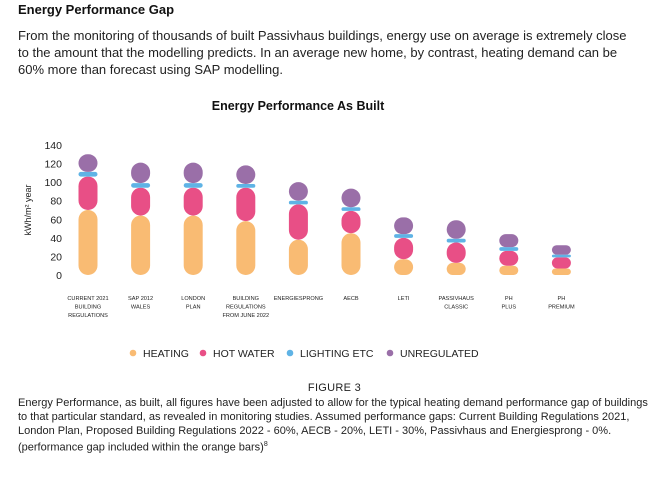 The height and width of the screenshot is (484, 669). Describe the element at coordinates (53, 146) in the screenshot. I see `y-tick-label: 140` at that location.